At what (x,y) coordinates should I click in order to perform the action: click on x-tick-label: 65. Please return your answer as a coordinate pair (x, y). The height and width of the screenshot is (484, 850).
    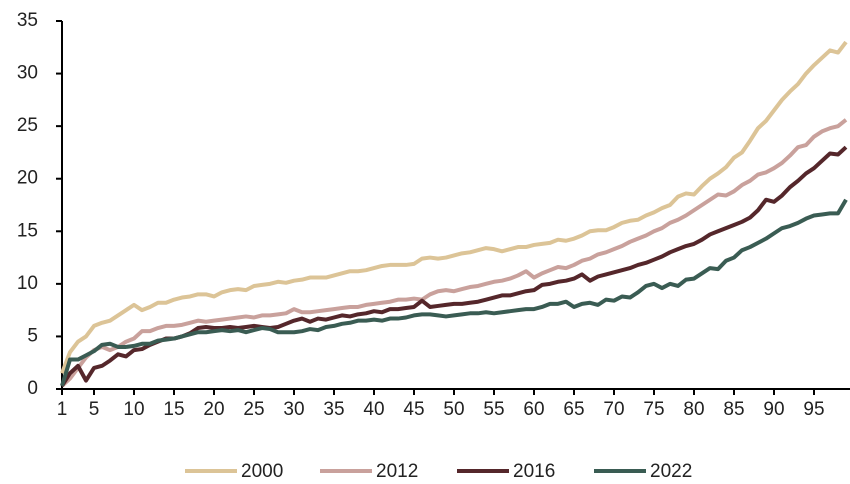
    Looking at the image, I should click on (573, 409).